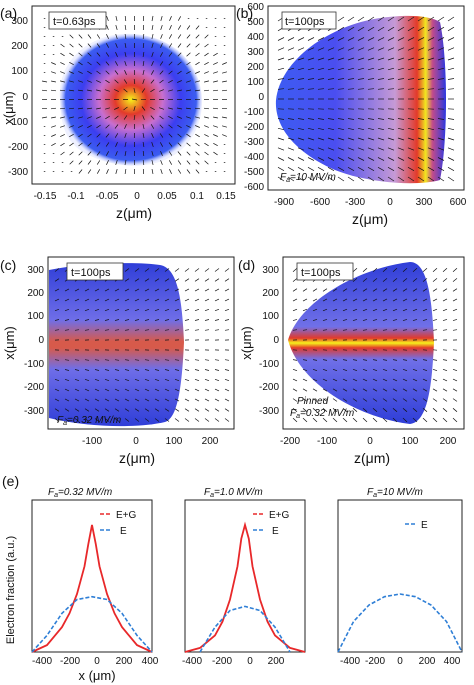 The height and width of the screenshot is (685, 474). Describe the element at coordinates (400, 623) in the screenshot. I see `subplot-3-plot` at that location.